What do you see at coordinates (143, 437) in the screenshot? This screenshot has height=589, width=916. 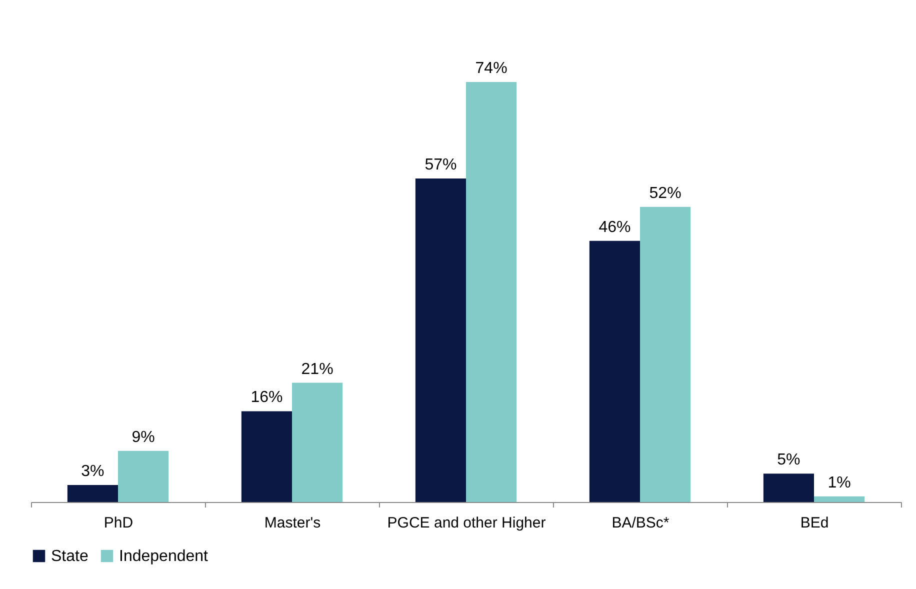 I see `data-label: 9%` at bounding box center [143, 437].